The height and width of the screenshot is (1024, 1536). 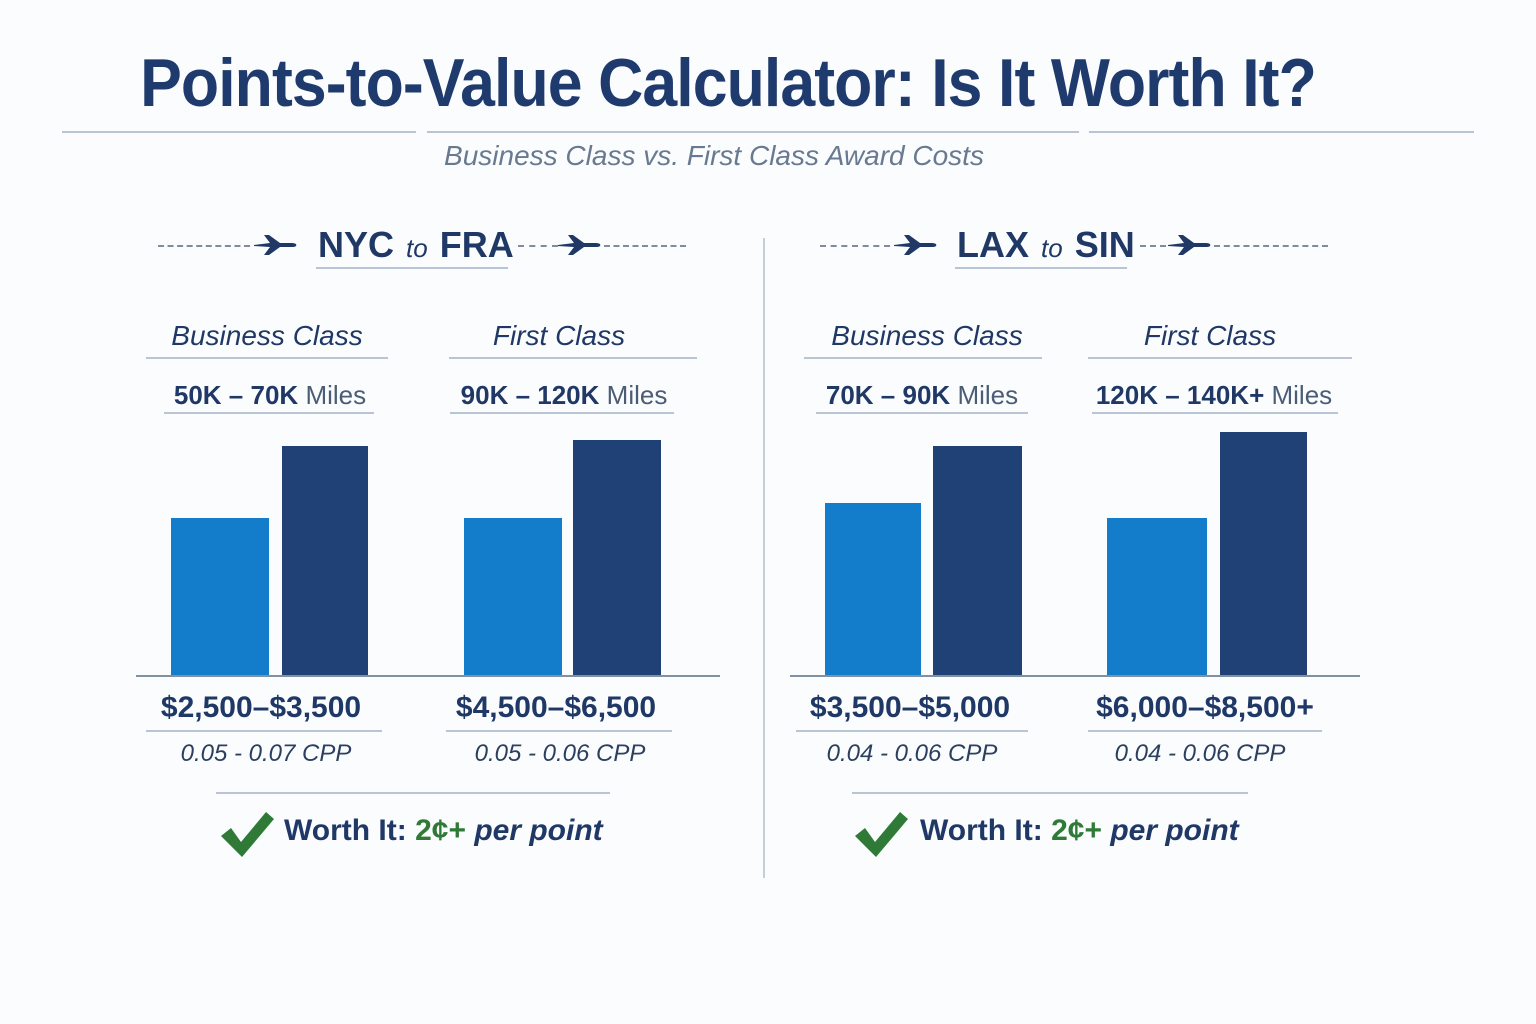 I want to click on miles-value: 90K – 120K, so click(x=530, y=395).